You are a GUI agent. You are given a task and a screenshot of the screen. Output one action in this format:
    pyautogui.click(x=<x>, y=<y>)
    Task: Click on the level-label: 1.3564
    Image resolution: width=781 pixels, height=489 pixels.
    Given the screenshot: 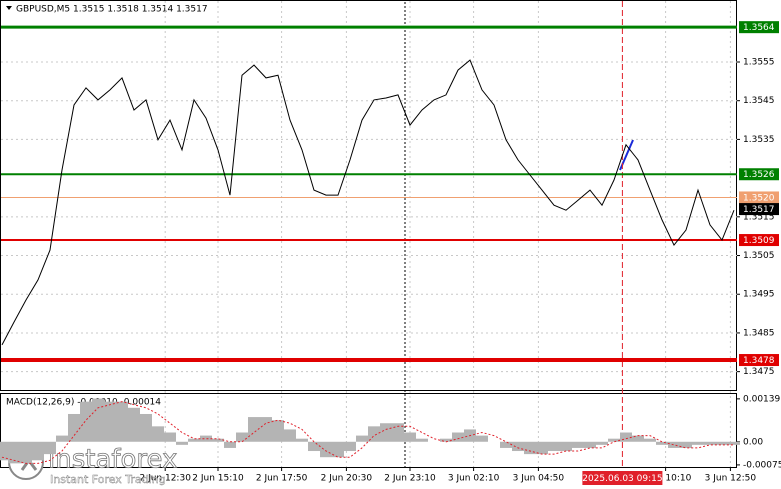 What is the action you would take?
    pyautogui.click(x=759, y=28)
    